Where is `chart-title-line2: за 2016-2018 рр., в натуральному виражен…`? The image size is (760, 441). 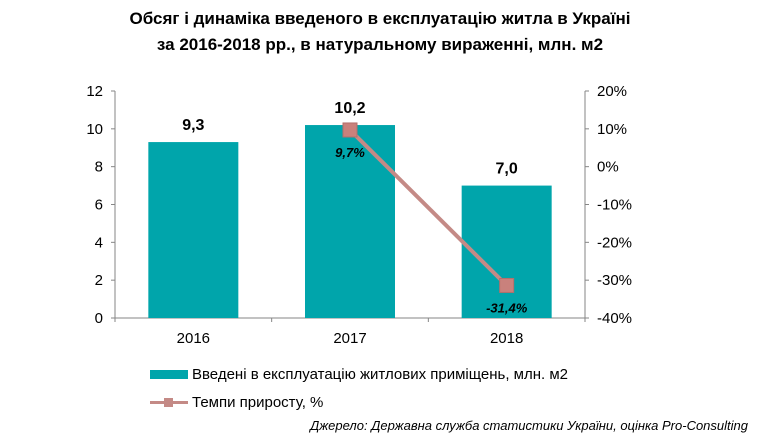
chart-title-line2: за 2016-2018 рр., в натуральному виражен… is located at coordinates (380, 44).